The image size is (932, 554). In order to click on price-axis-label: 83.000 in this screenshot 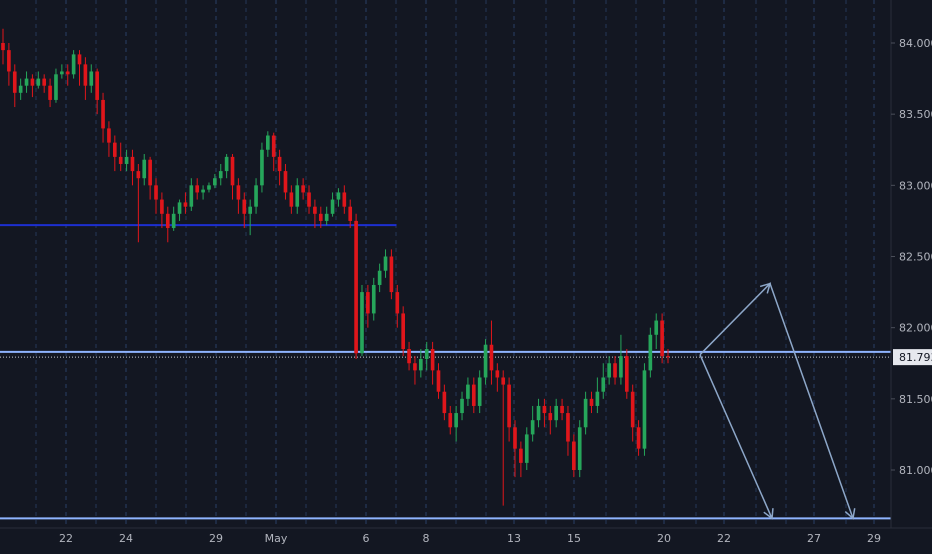, I will do `click(915, 185)`.